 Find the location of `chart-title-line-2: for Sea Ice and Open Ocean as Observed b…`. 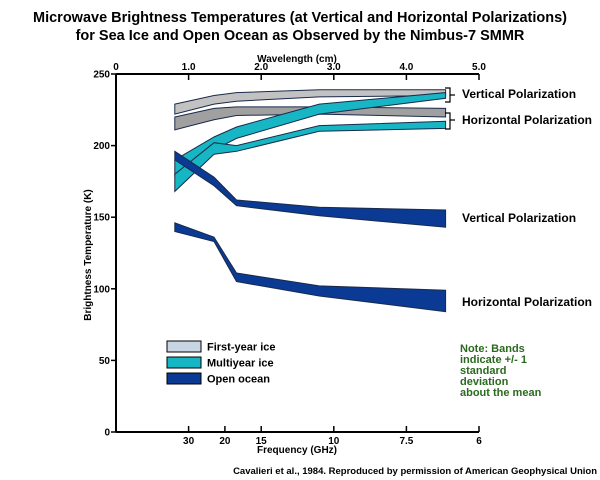

chart-title-line-2: for Sea Ice and Open Ocean as Observed b… is located at coordinates (300, 36).